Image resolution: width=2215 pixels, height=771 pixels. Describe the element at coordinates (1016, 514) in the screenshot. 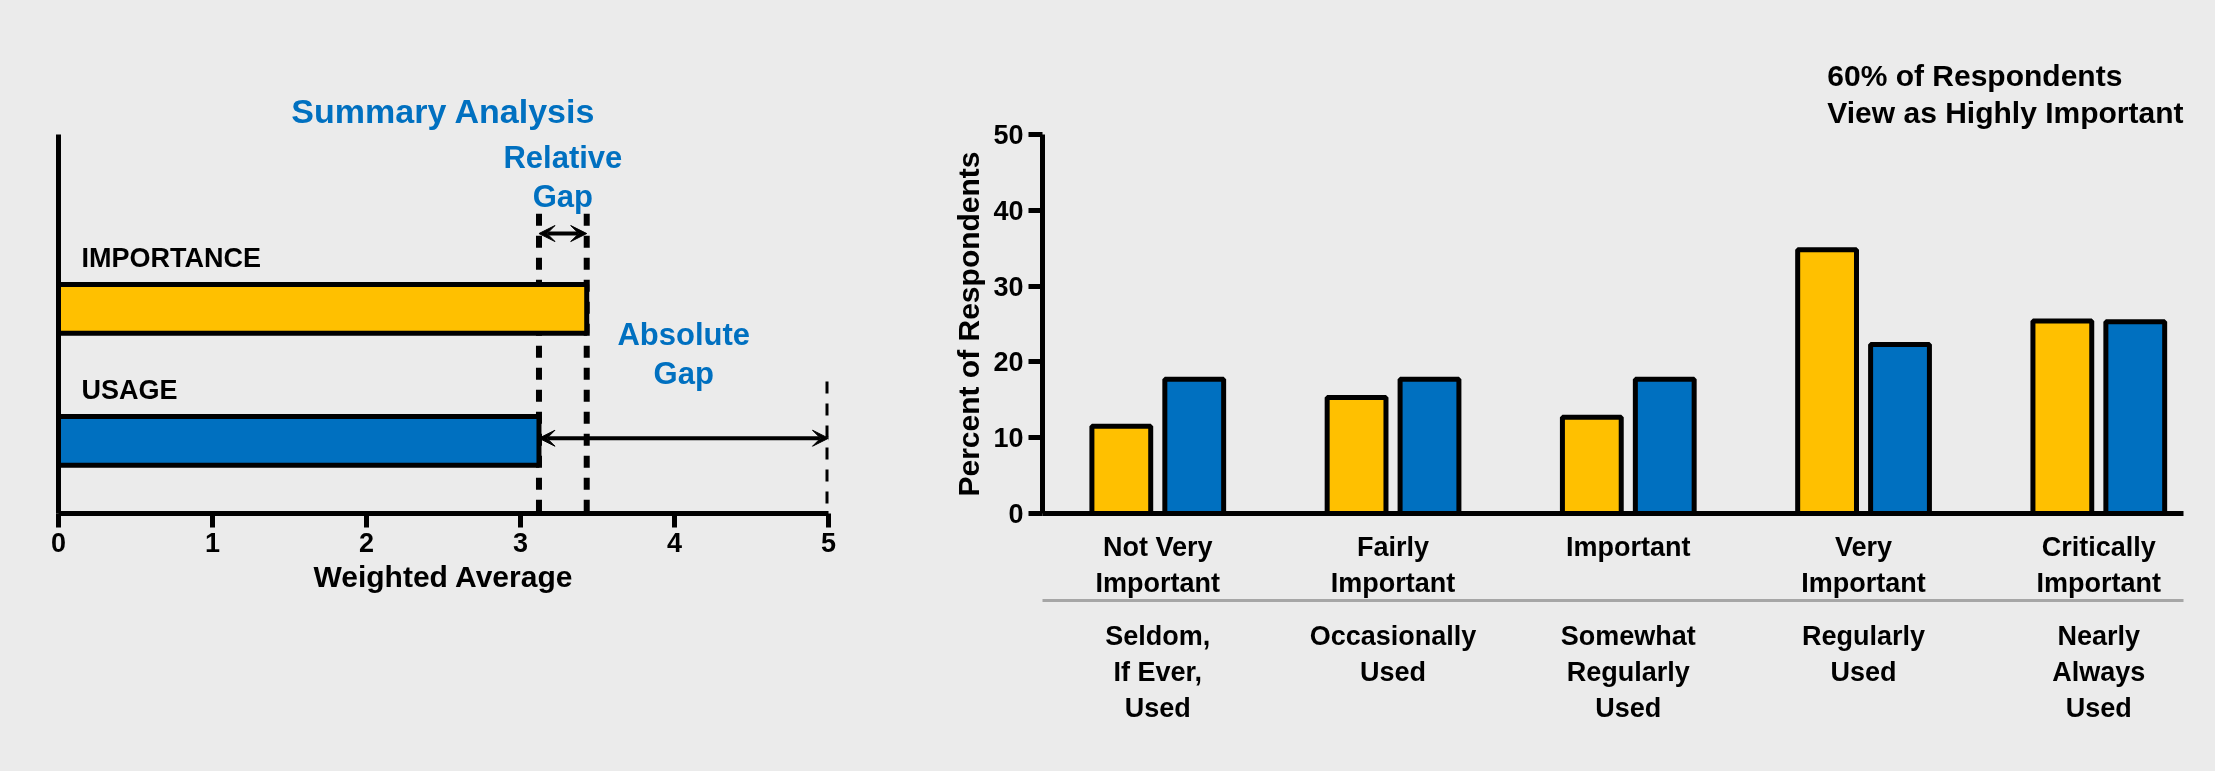

I see `y-tick-label: 0` at that location.